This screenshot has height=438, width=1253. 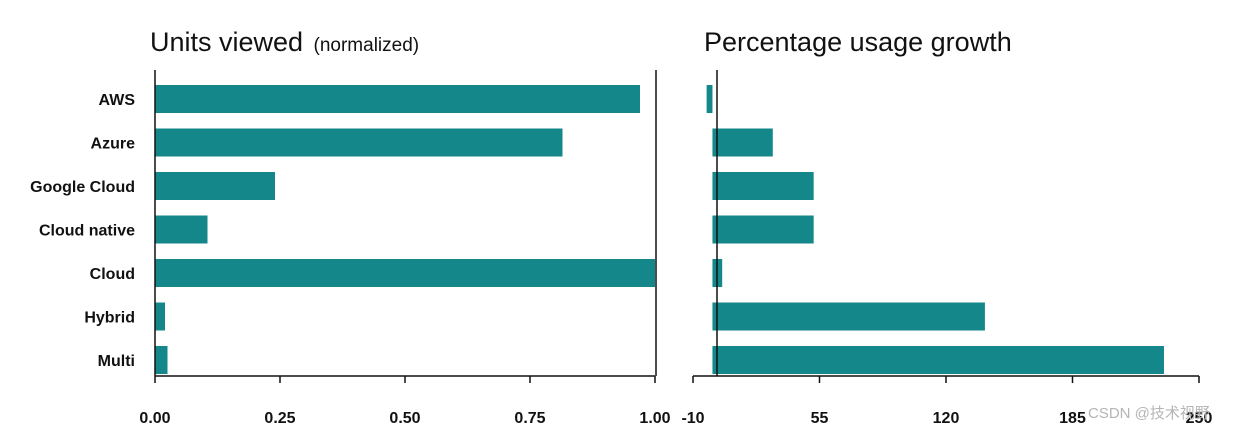 What do you see at coordinates (154, 418) in the screenshot?
I see `left-x-tick-label: 0.00` at bounding box center [154, 418].